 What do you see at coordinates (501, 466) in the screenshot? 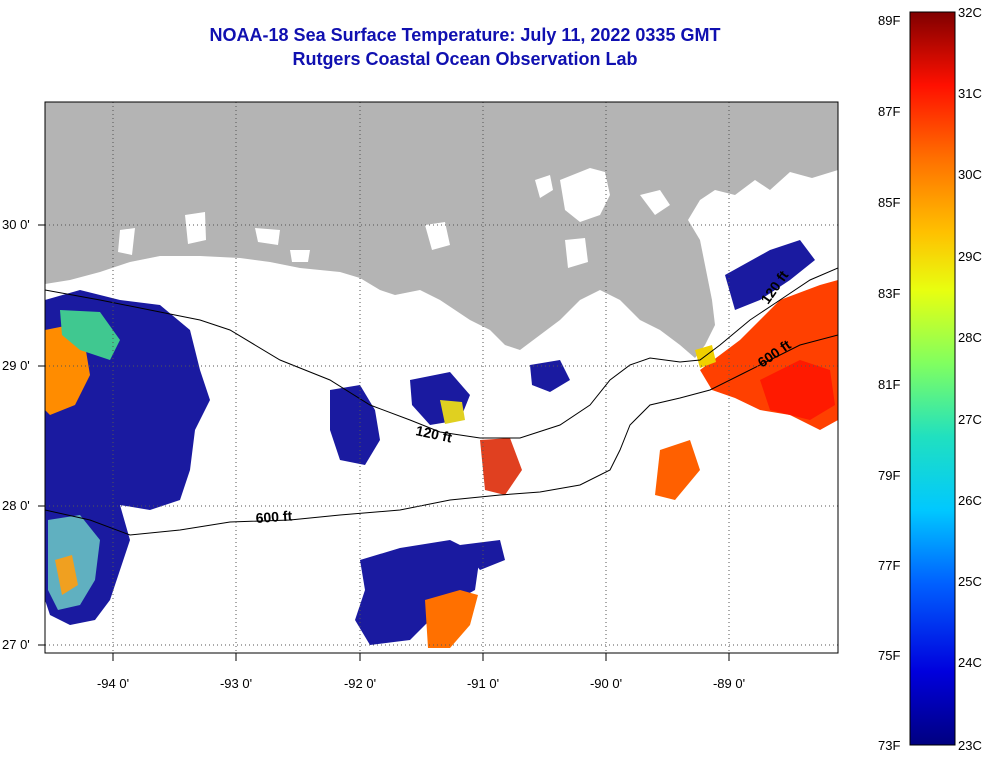
I see `sst-mixed-central` at bounding box center [501, 466].